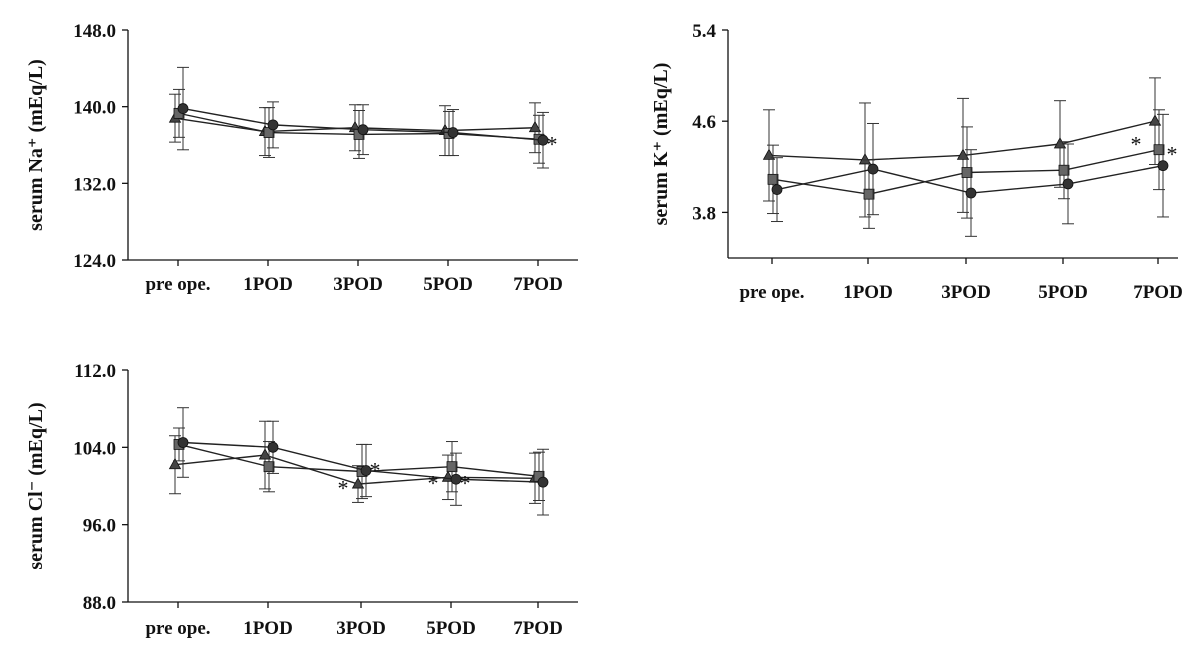 The image size is (1195, 646). What do you see at coordinates (704, 213) in the screenshot?
I see `y-tick-label: 3.8` at bounding box center [704, 213].